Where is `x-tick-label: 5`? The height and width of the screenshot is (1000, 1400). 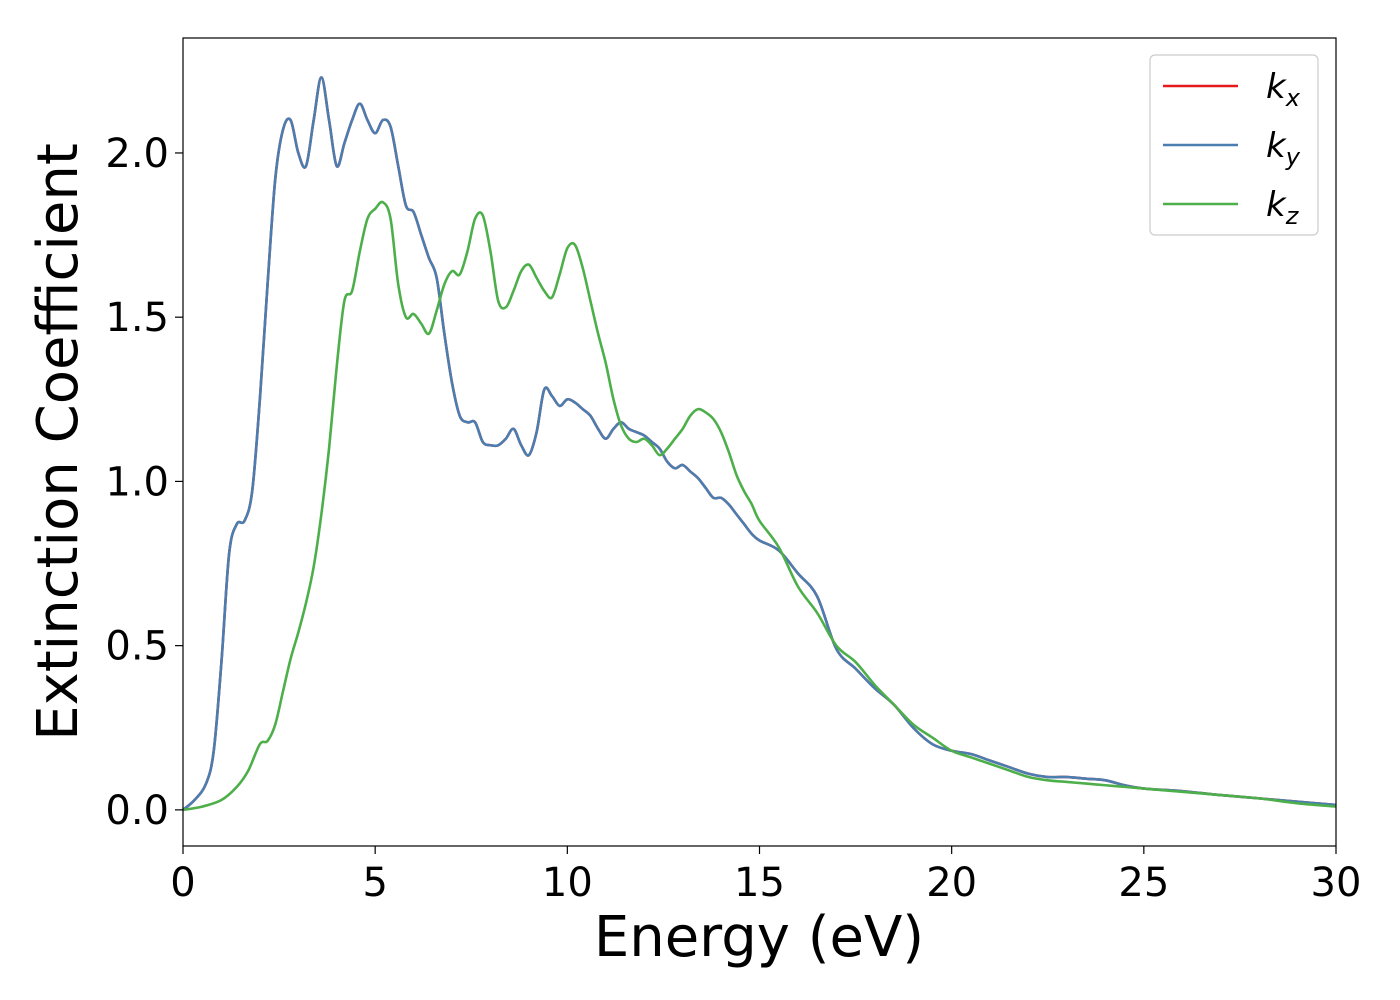 x-tick-label: 5 is located at coordinates (374, 883).